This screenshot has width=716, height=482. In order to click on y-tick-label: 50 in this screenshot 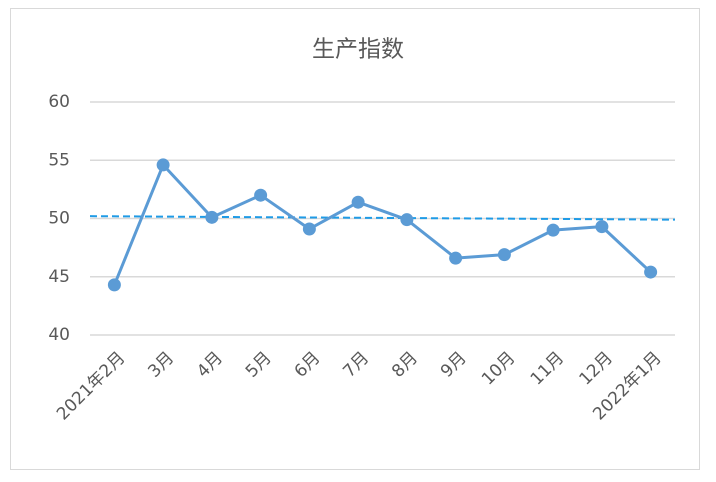, I will do `click(59, 219)`.